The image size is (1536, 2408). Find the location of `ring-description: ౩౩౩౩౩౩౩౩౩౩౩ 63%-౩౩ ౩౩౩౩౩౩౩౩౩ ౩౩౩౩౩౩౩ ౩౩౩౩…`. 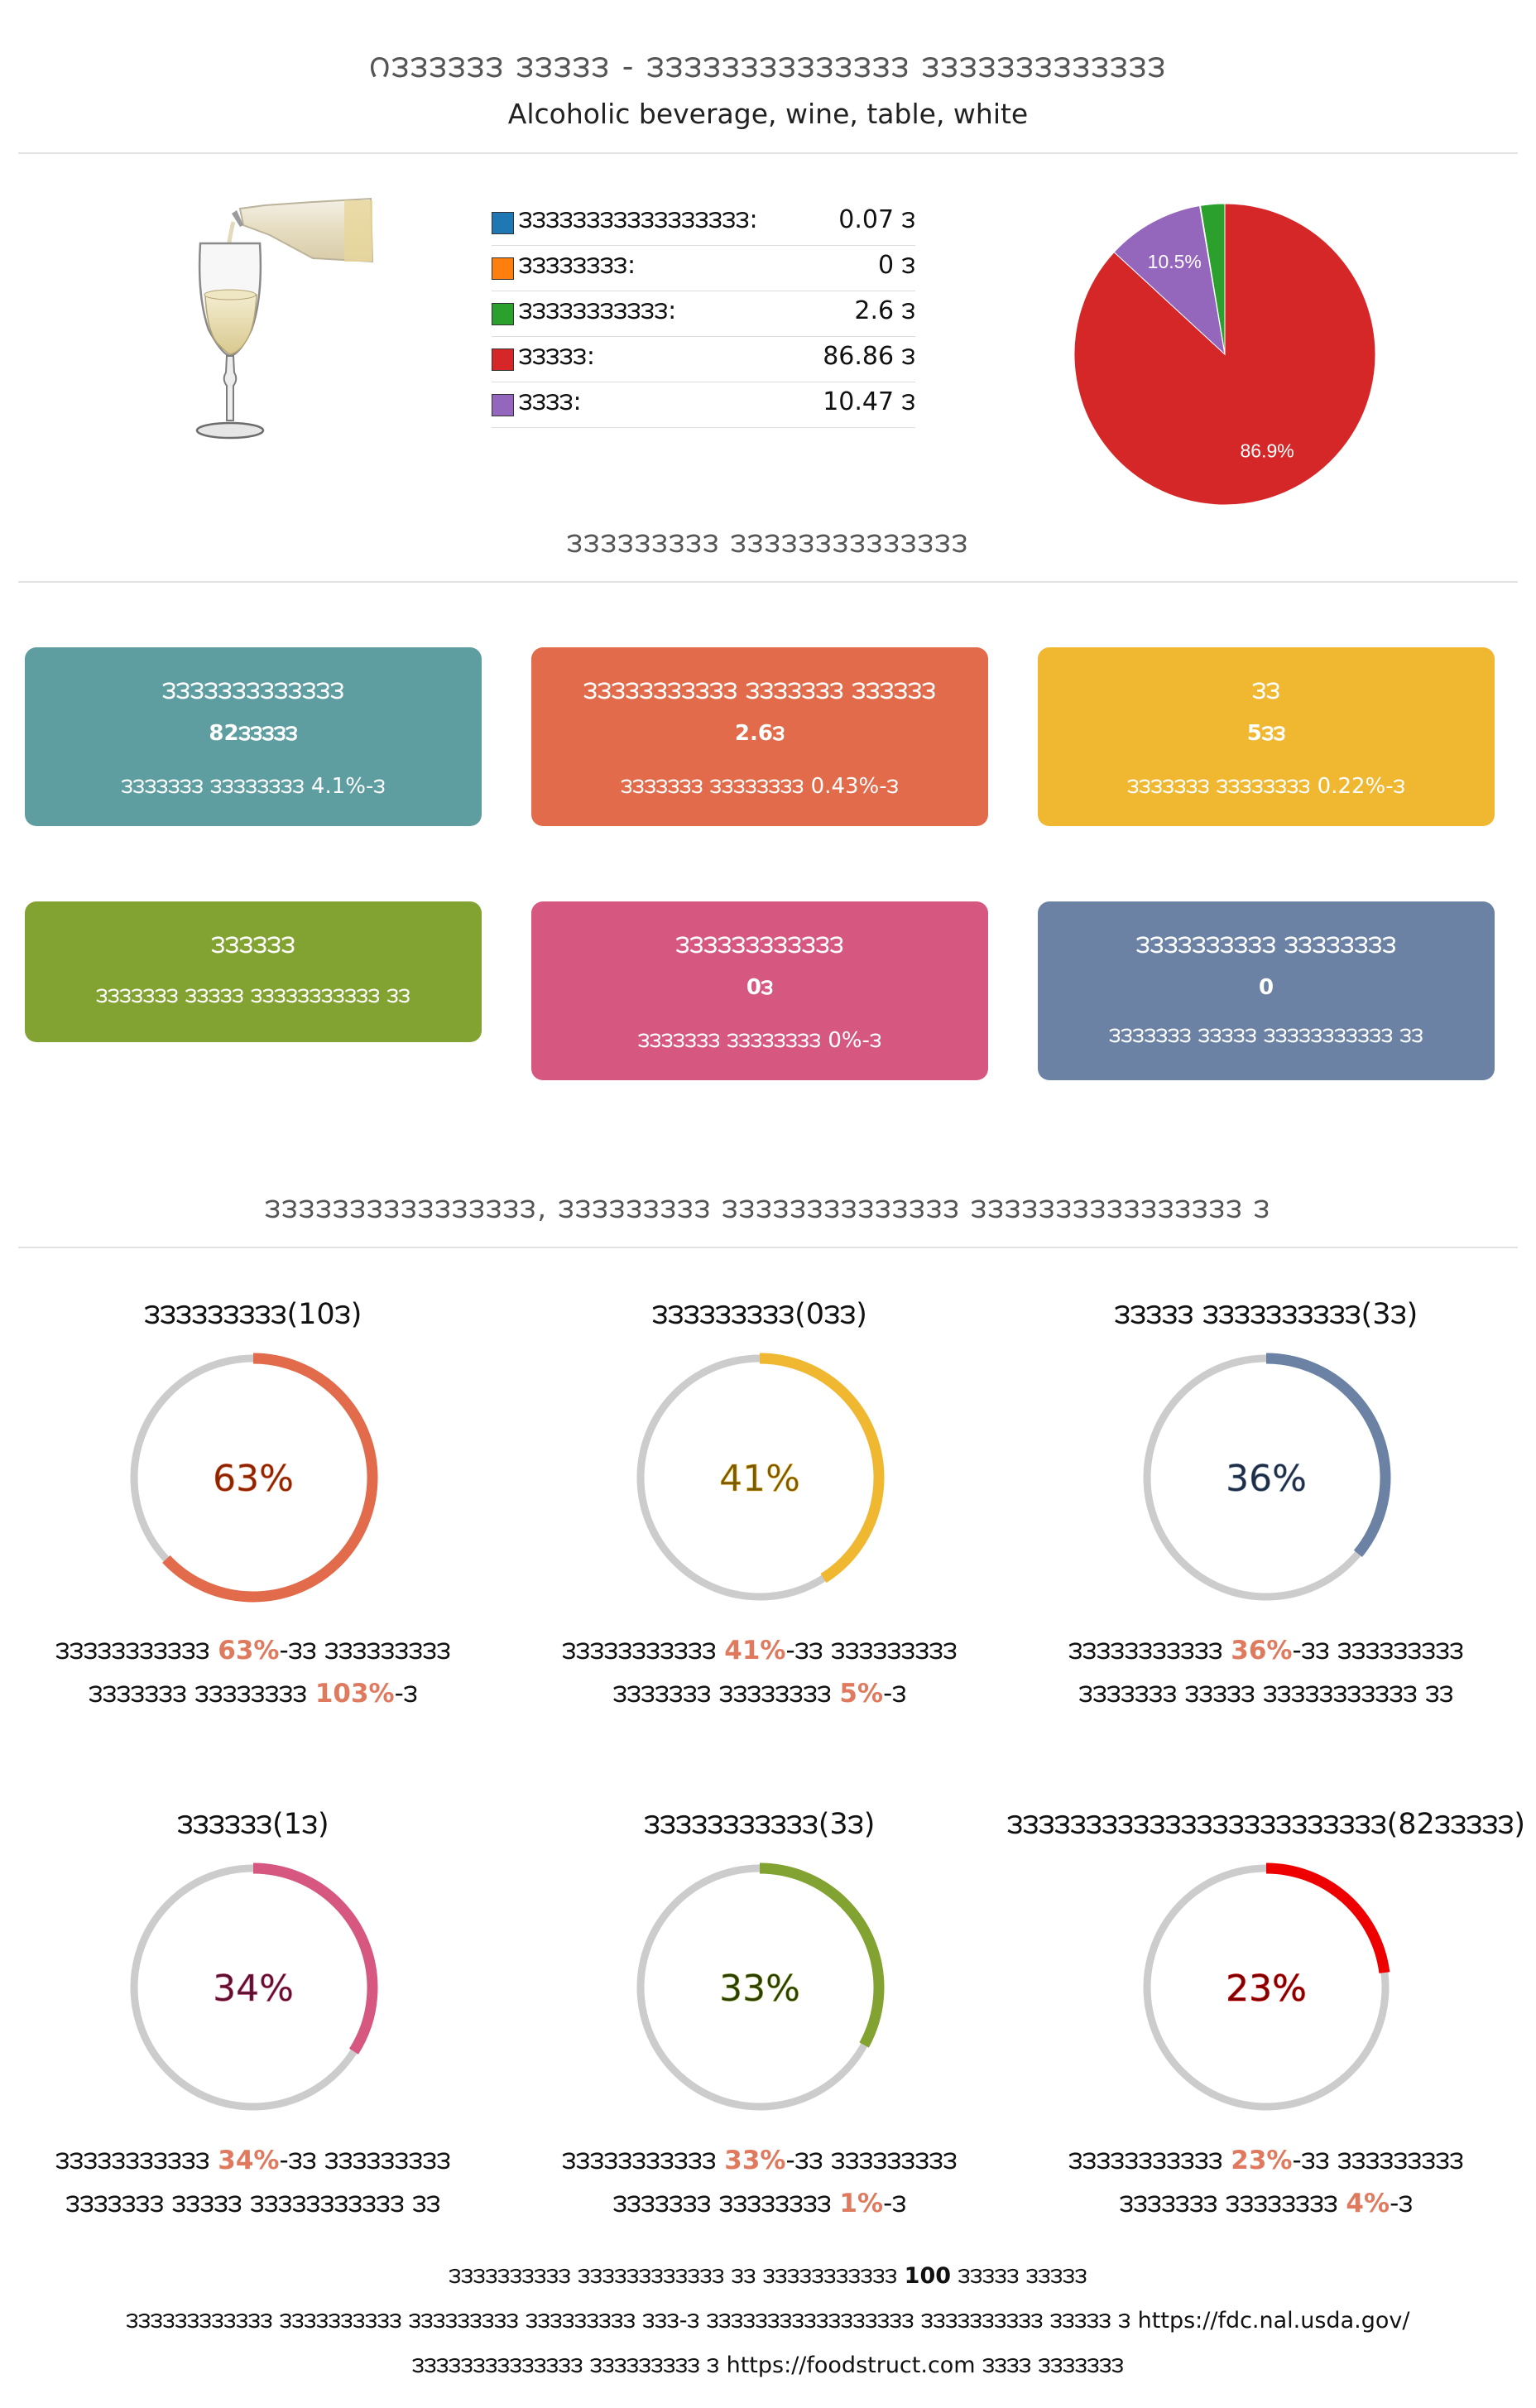

ring-description: ౩౩౩౩౩౩౩౩౩౩౩ 63%-౩౩ ౩౩౩౩౩౩౩౩౩ ౩౩౩౩౩౩౩ ౩౩౩౩… is located at coordinates (253, 1672).